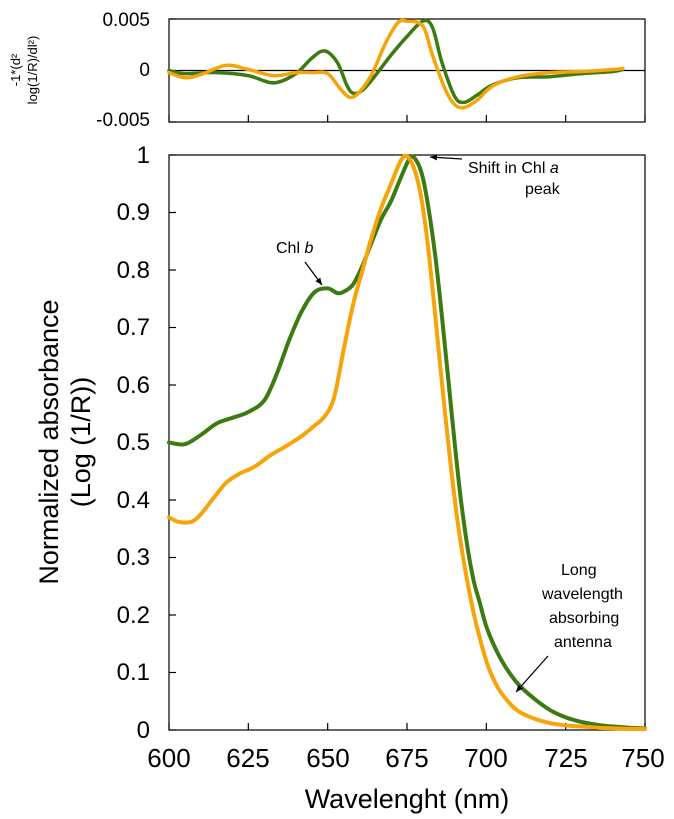  What do you see at coordinates (299, 263) in the screenshot?
I see `chl-b-annotation: Chl b` at bounding box center [299, 263].